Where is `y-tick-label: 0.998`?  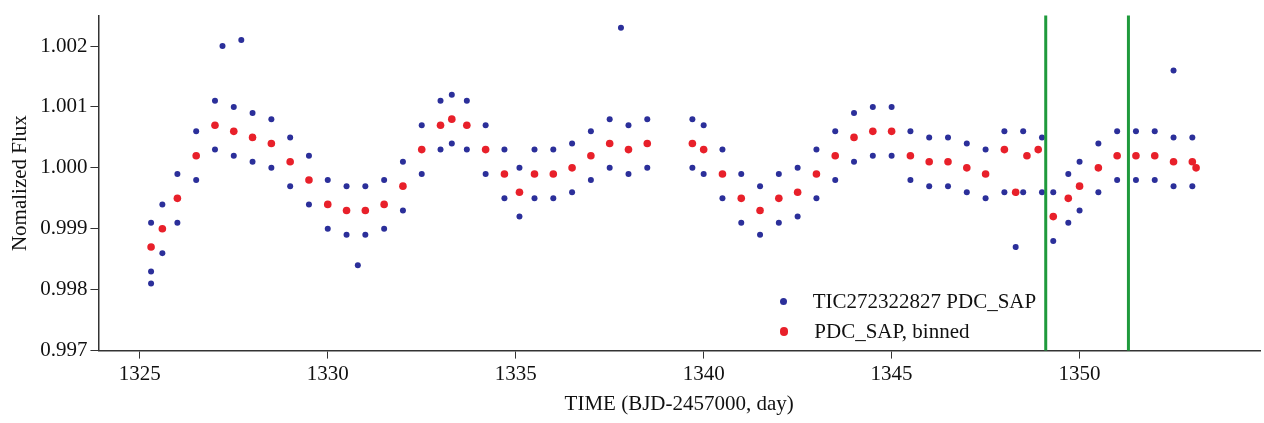 y-tick-label: 0.998 is located at coordinates (64, 288).